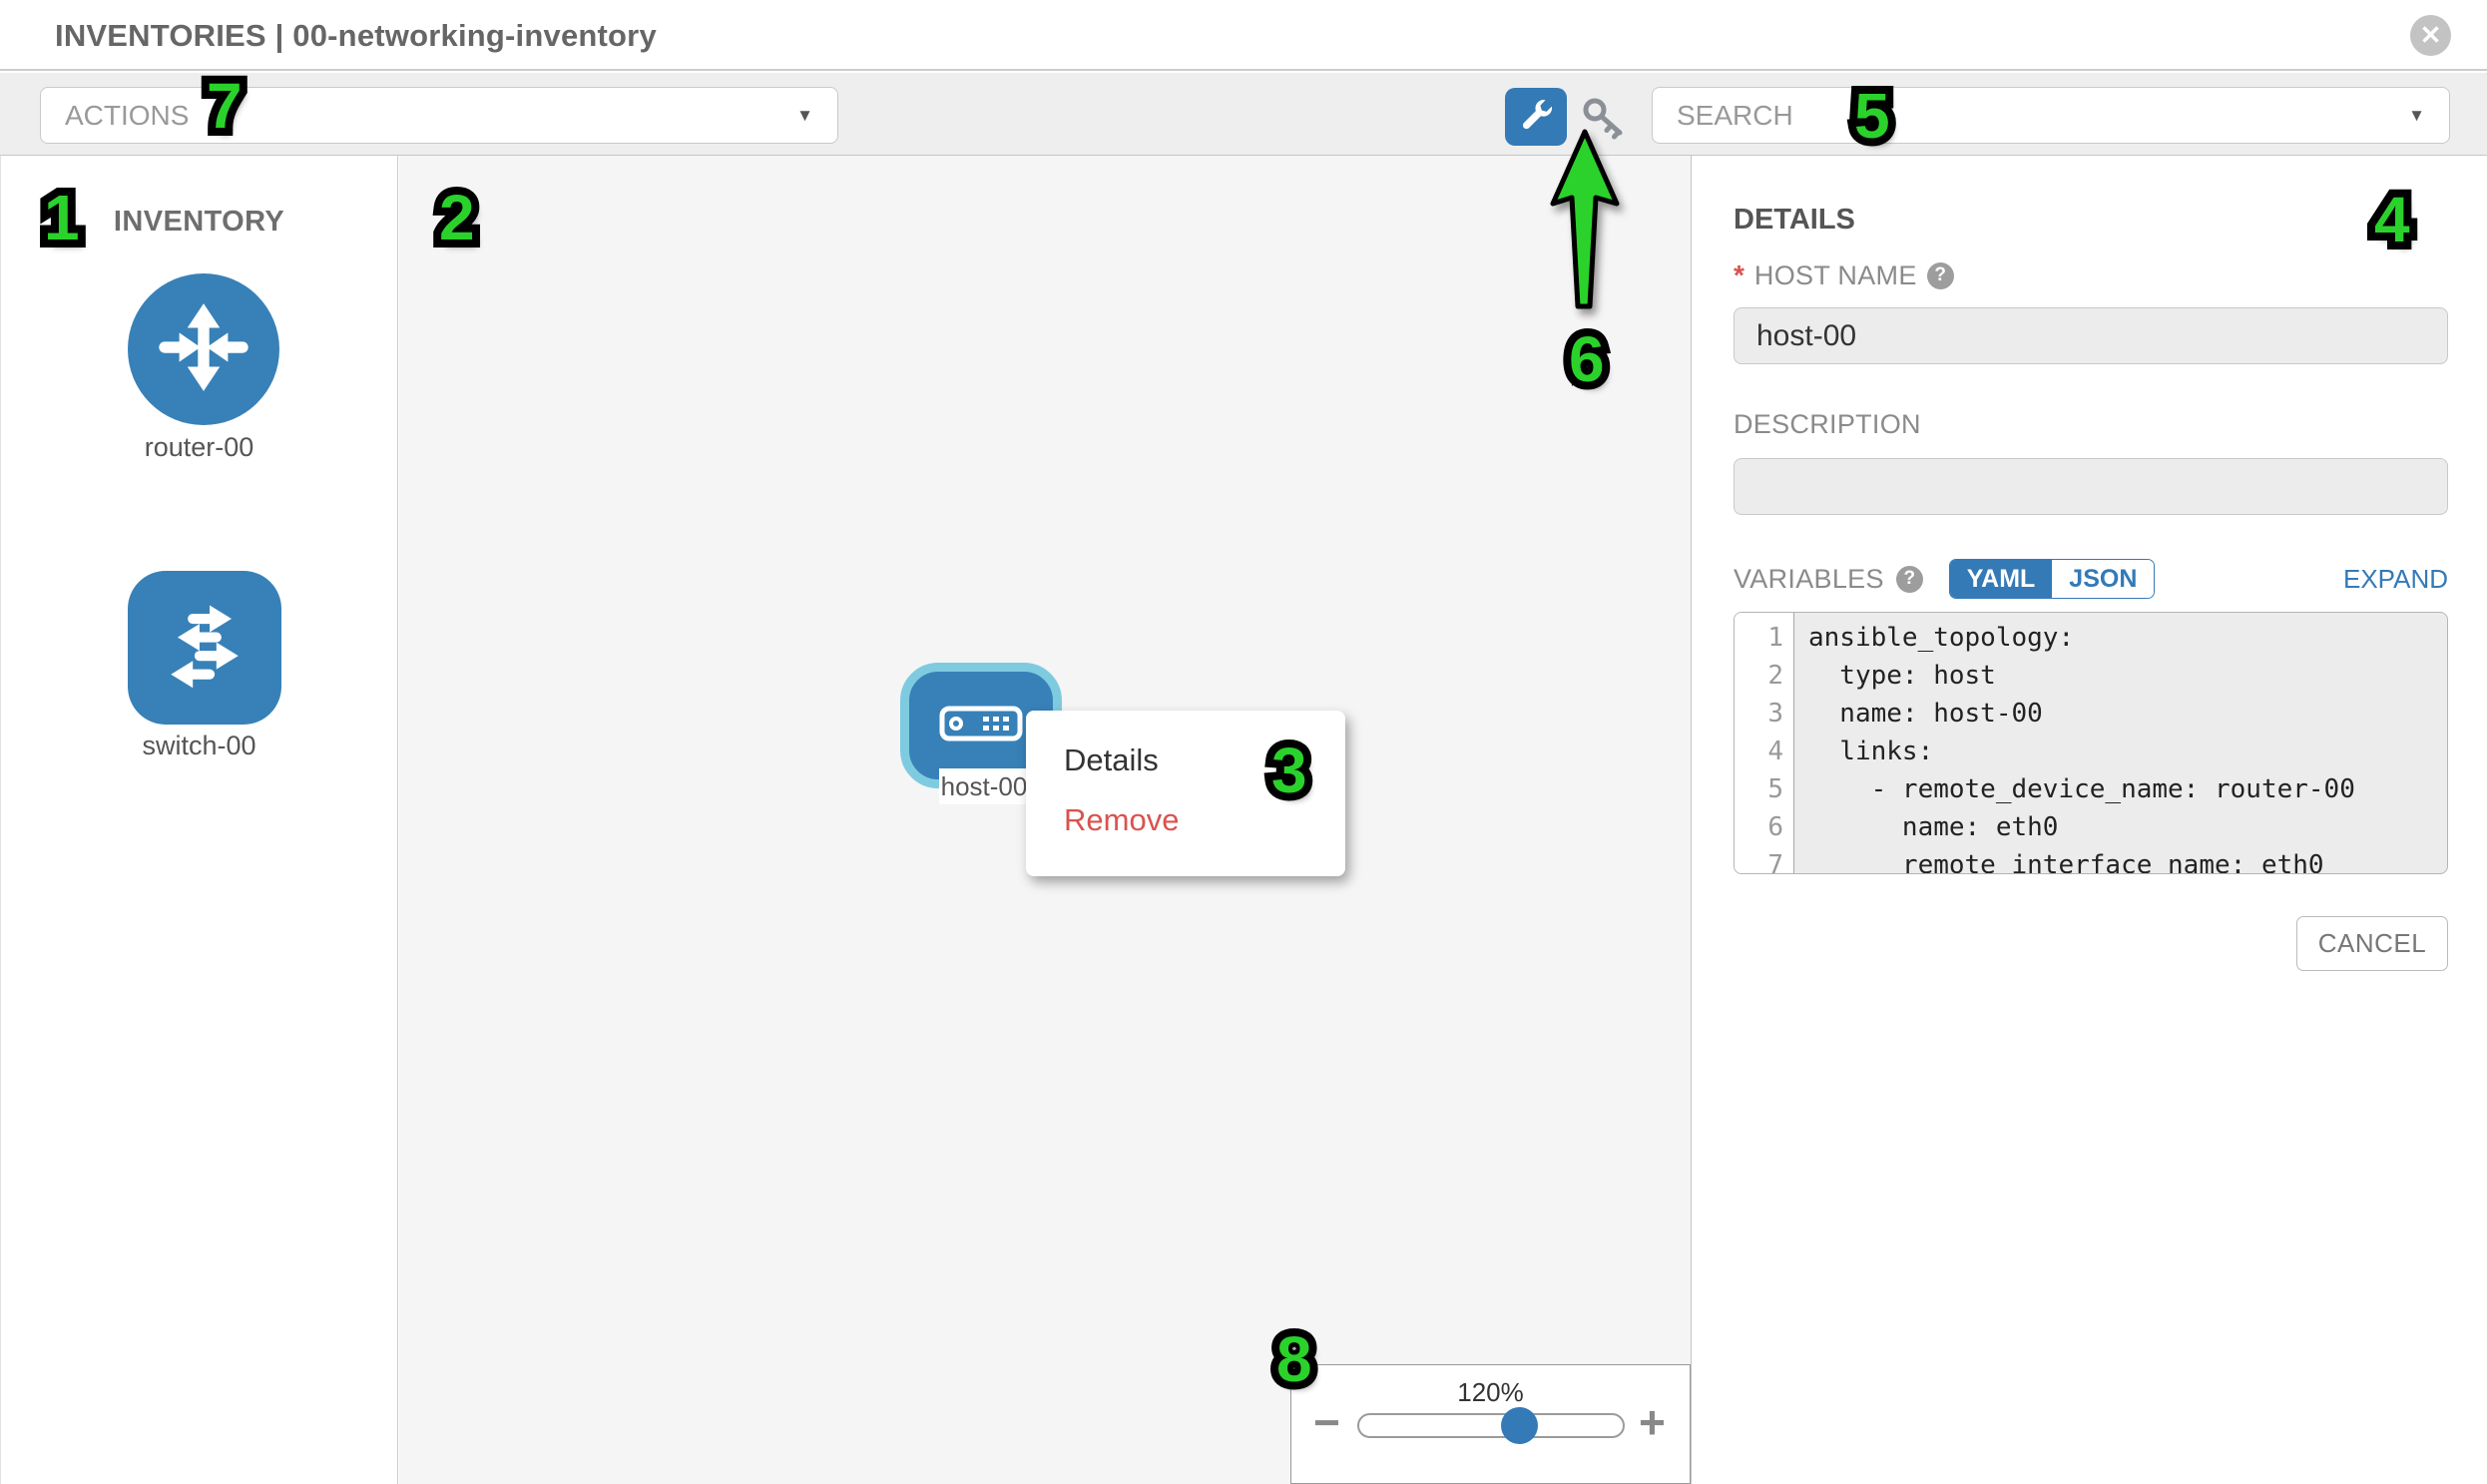  I want to click on variables-header-row: VARIABLES ? YAML JSON EXPAND, so click(2091, 579).